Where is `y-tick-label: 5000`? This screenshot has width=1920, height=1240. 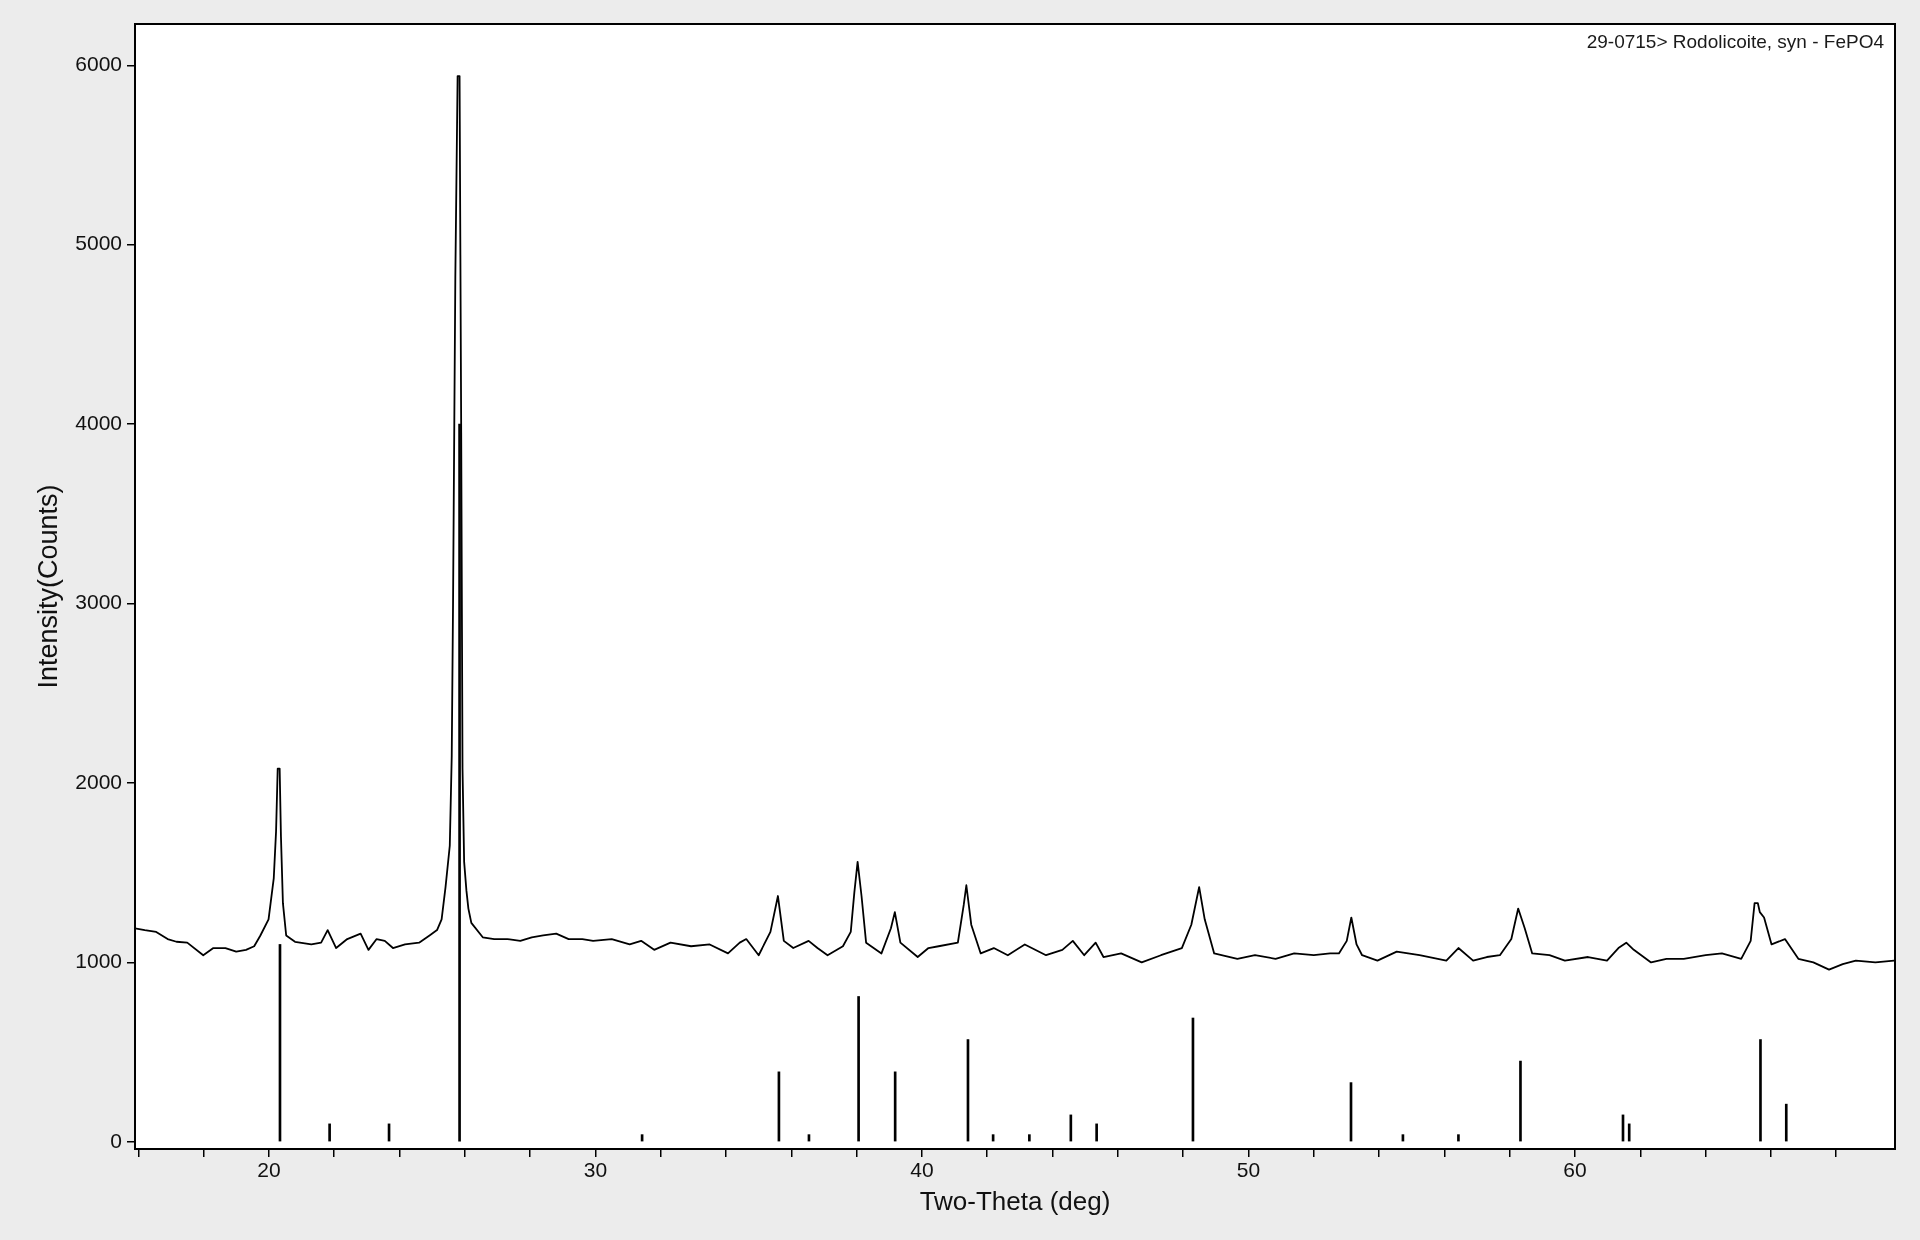
y-tick-label: 5000 is located at coordinates (98, 243).